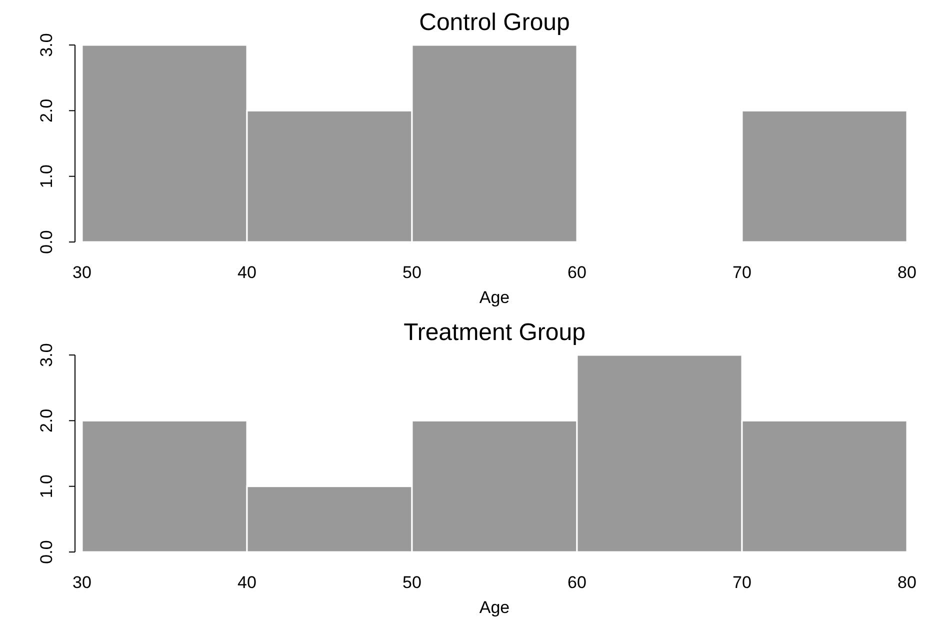 Image resolution: width=925 pixels, height=621 pixels. Describe the element at coordinates (495, 332) in the screenshot. I see `chart-title: Treatment Group` at that location.